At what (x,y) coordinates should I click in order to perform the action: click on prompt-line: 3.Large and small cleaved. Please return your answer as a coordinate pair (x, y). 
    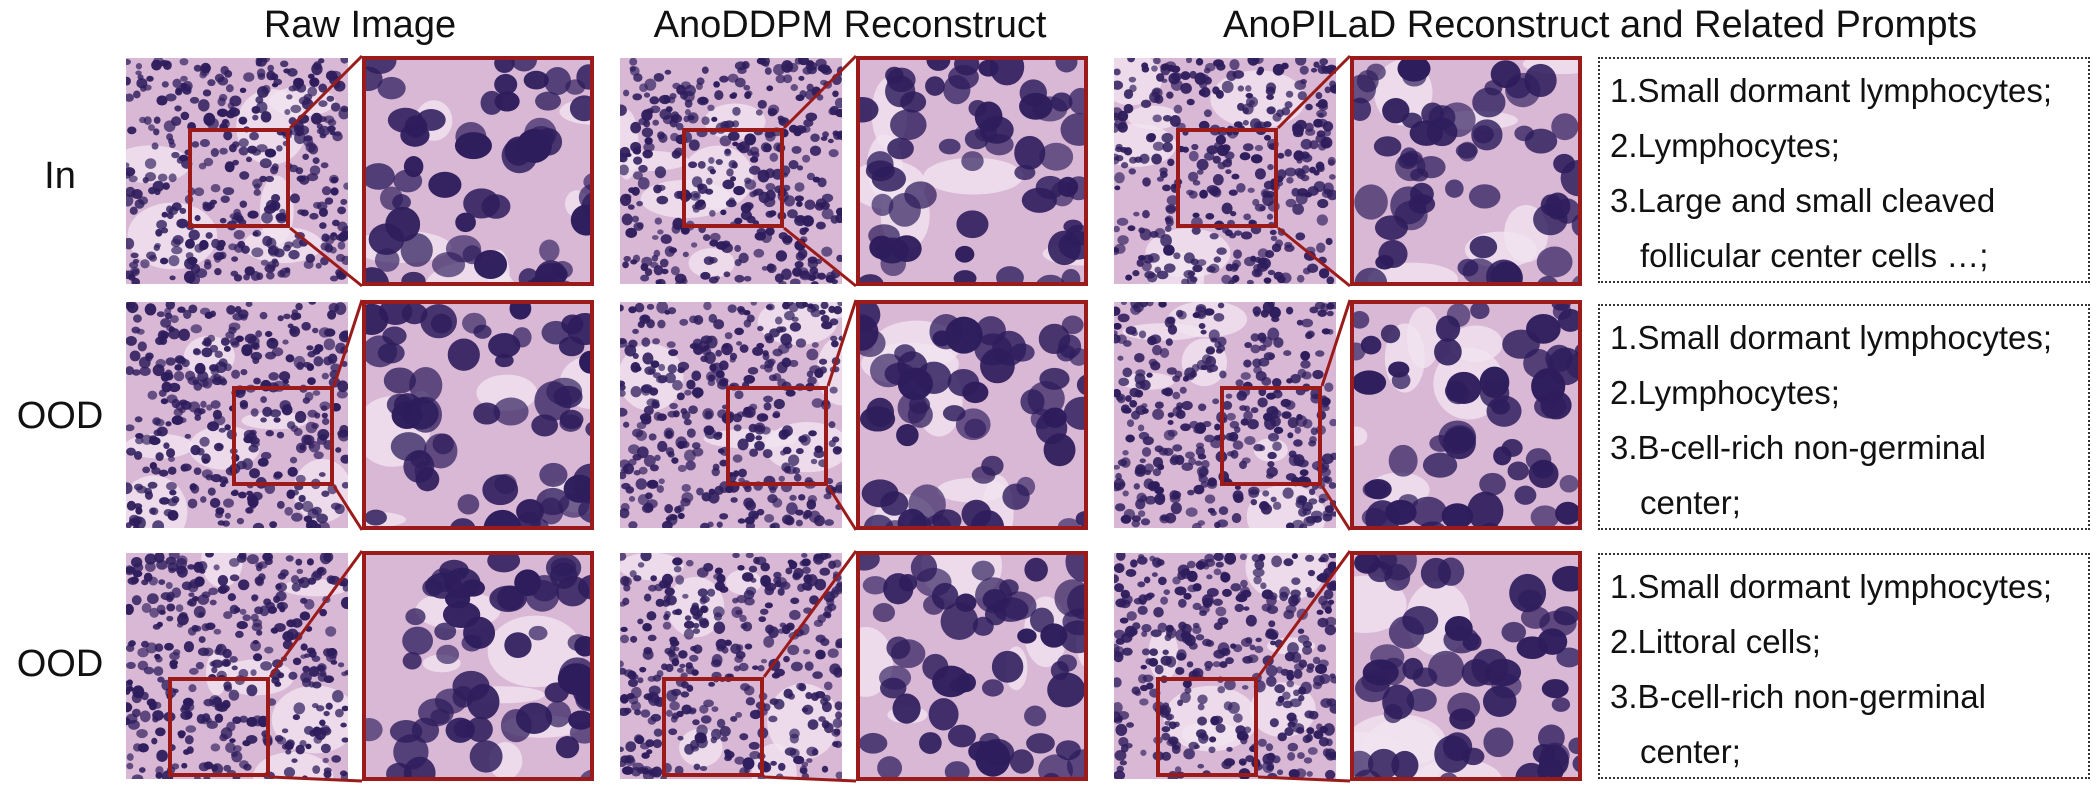
    Looking at the image, I should click on (1803, 200).